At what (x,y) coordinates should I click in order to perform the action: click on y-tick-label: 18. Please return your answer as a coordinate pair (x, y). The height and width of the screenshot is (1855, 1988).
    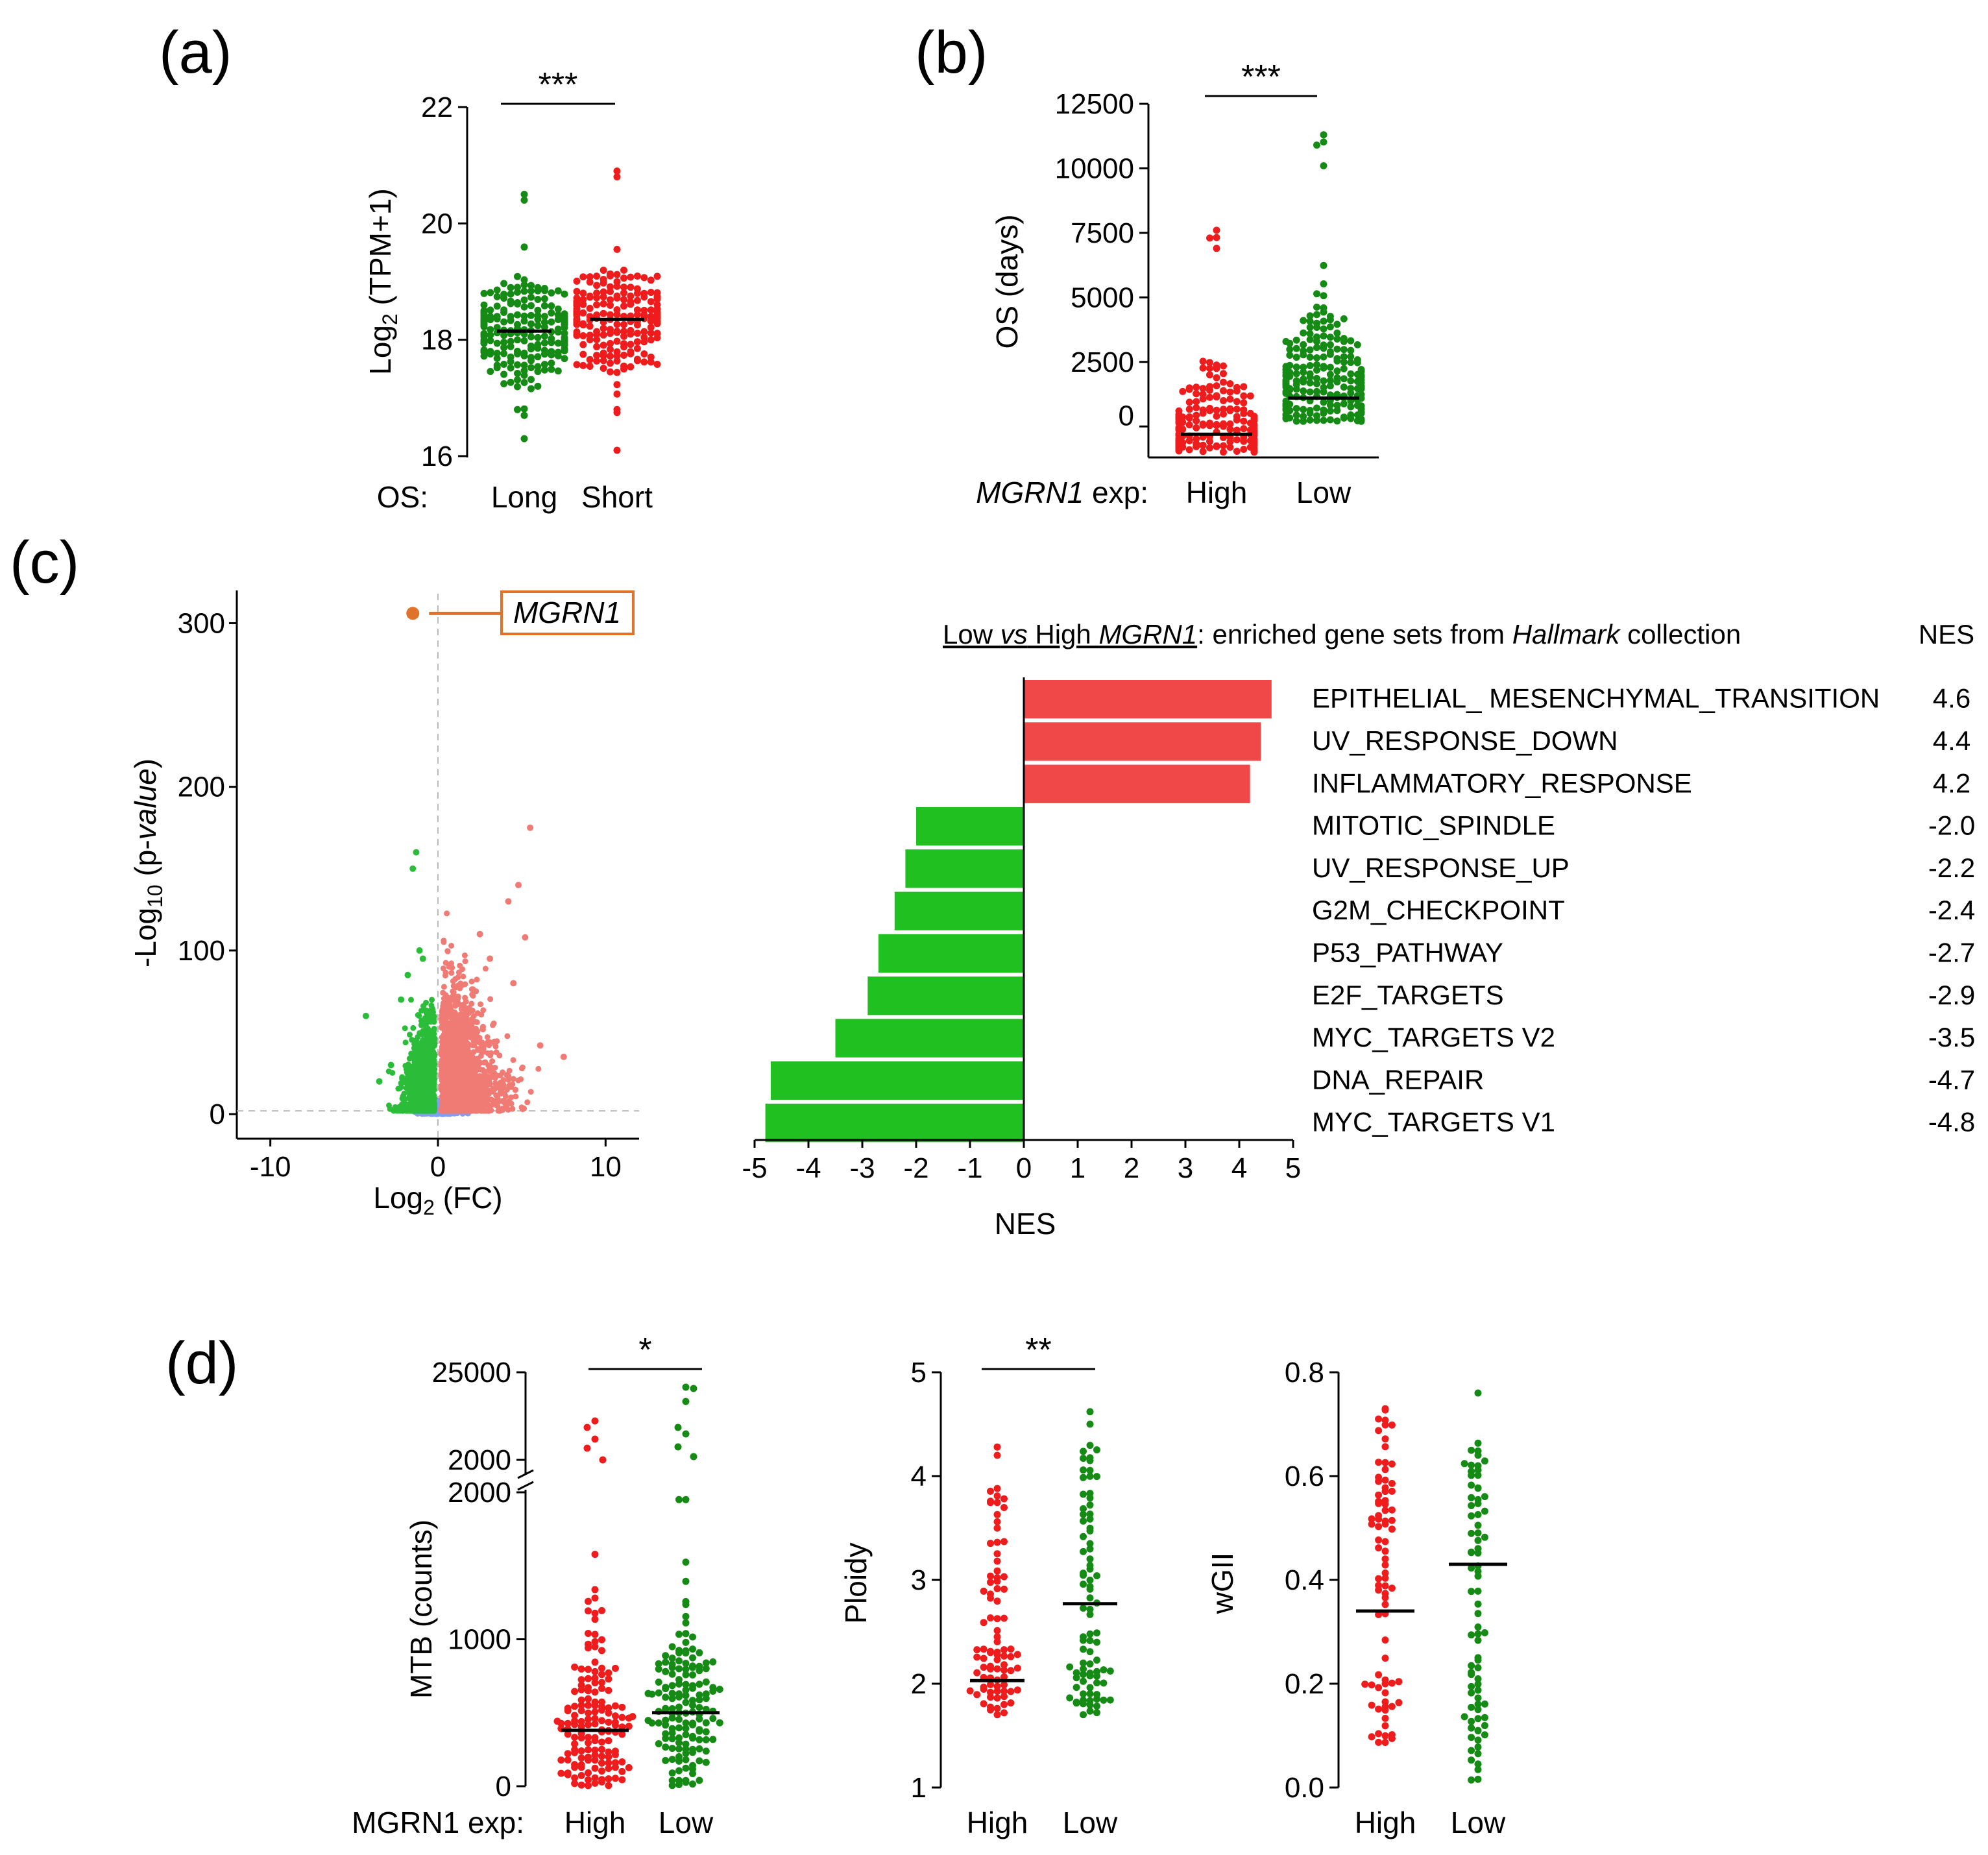
    Looking at the image, I should click on (437, 340).